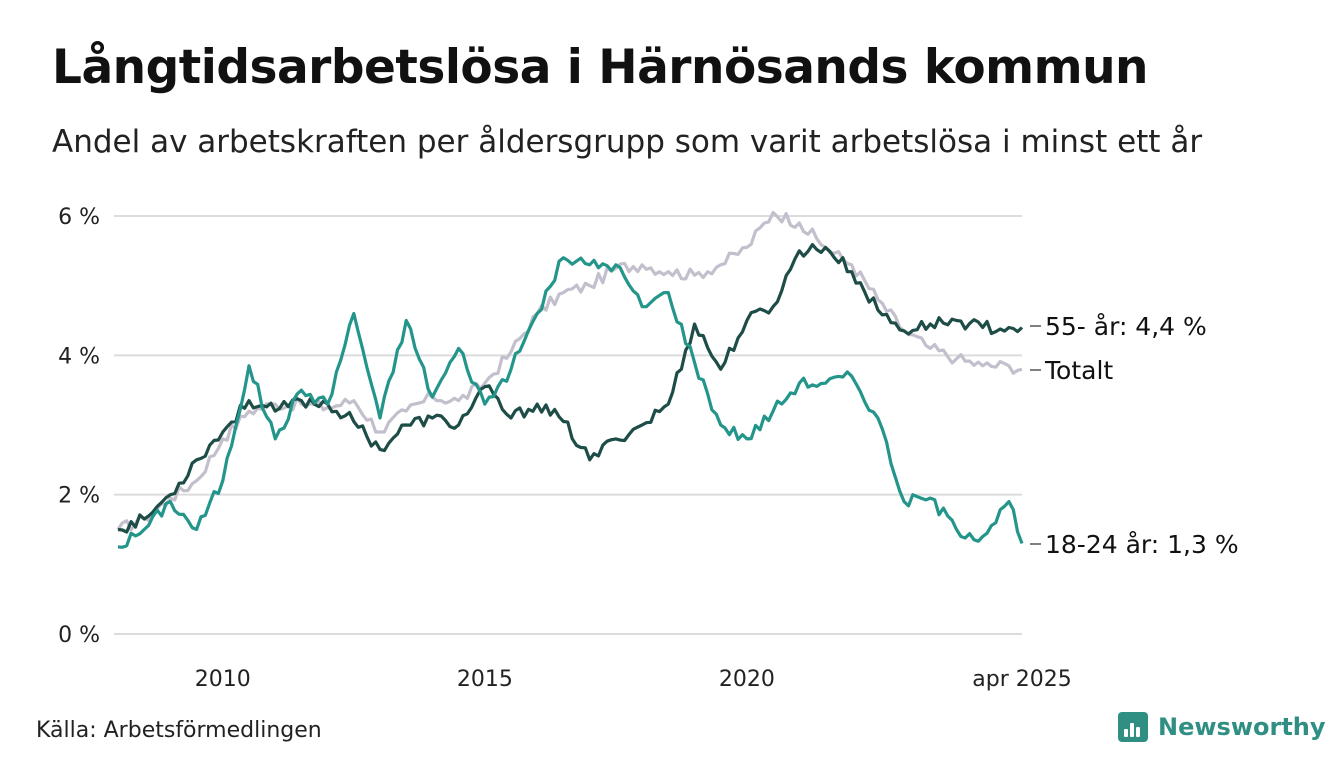 This screenshot has width=1340, height=780. What do you see at coordinates (79, 217) in the screenshot?
I see `y-tick-label: 6 %` at bounding box center [79, 217].